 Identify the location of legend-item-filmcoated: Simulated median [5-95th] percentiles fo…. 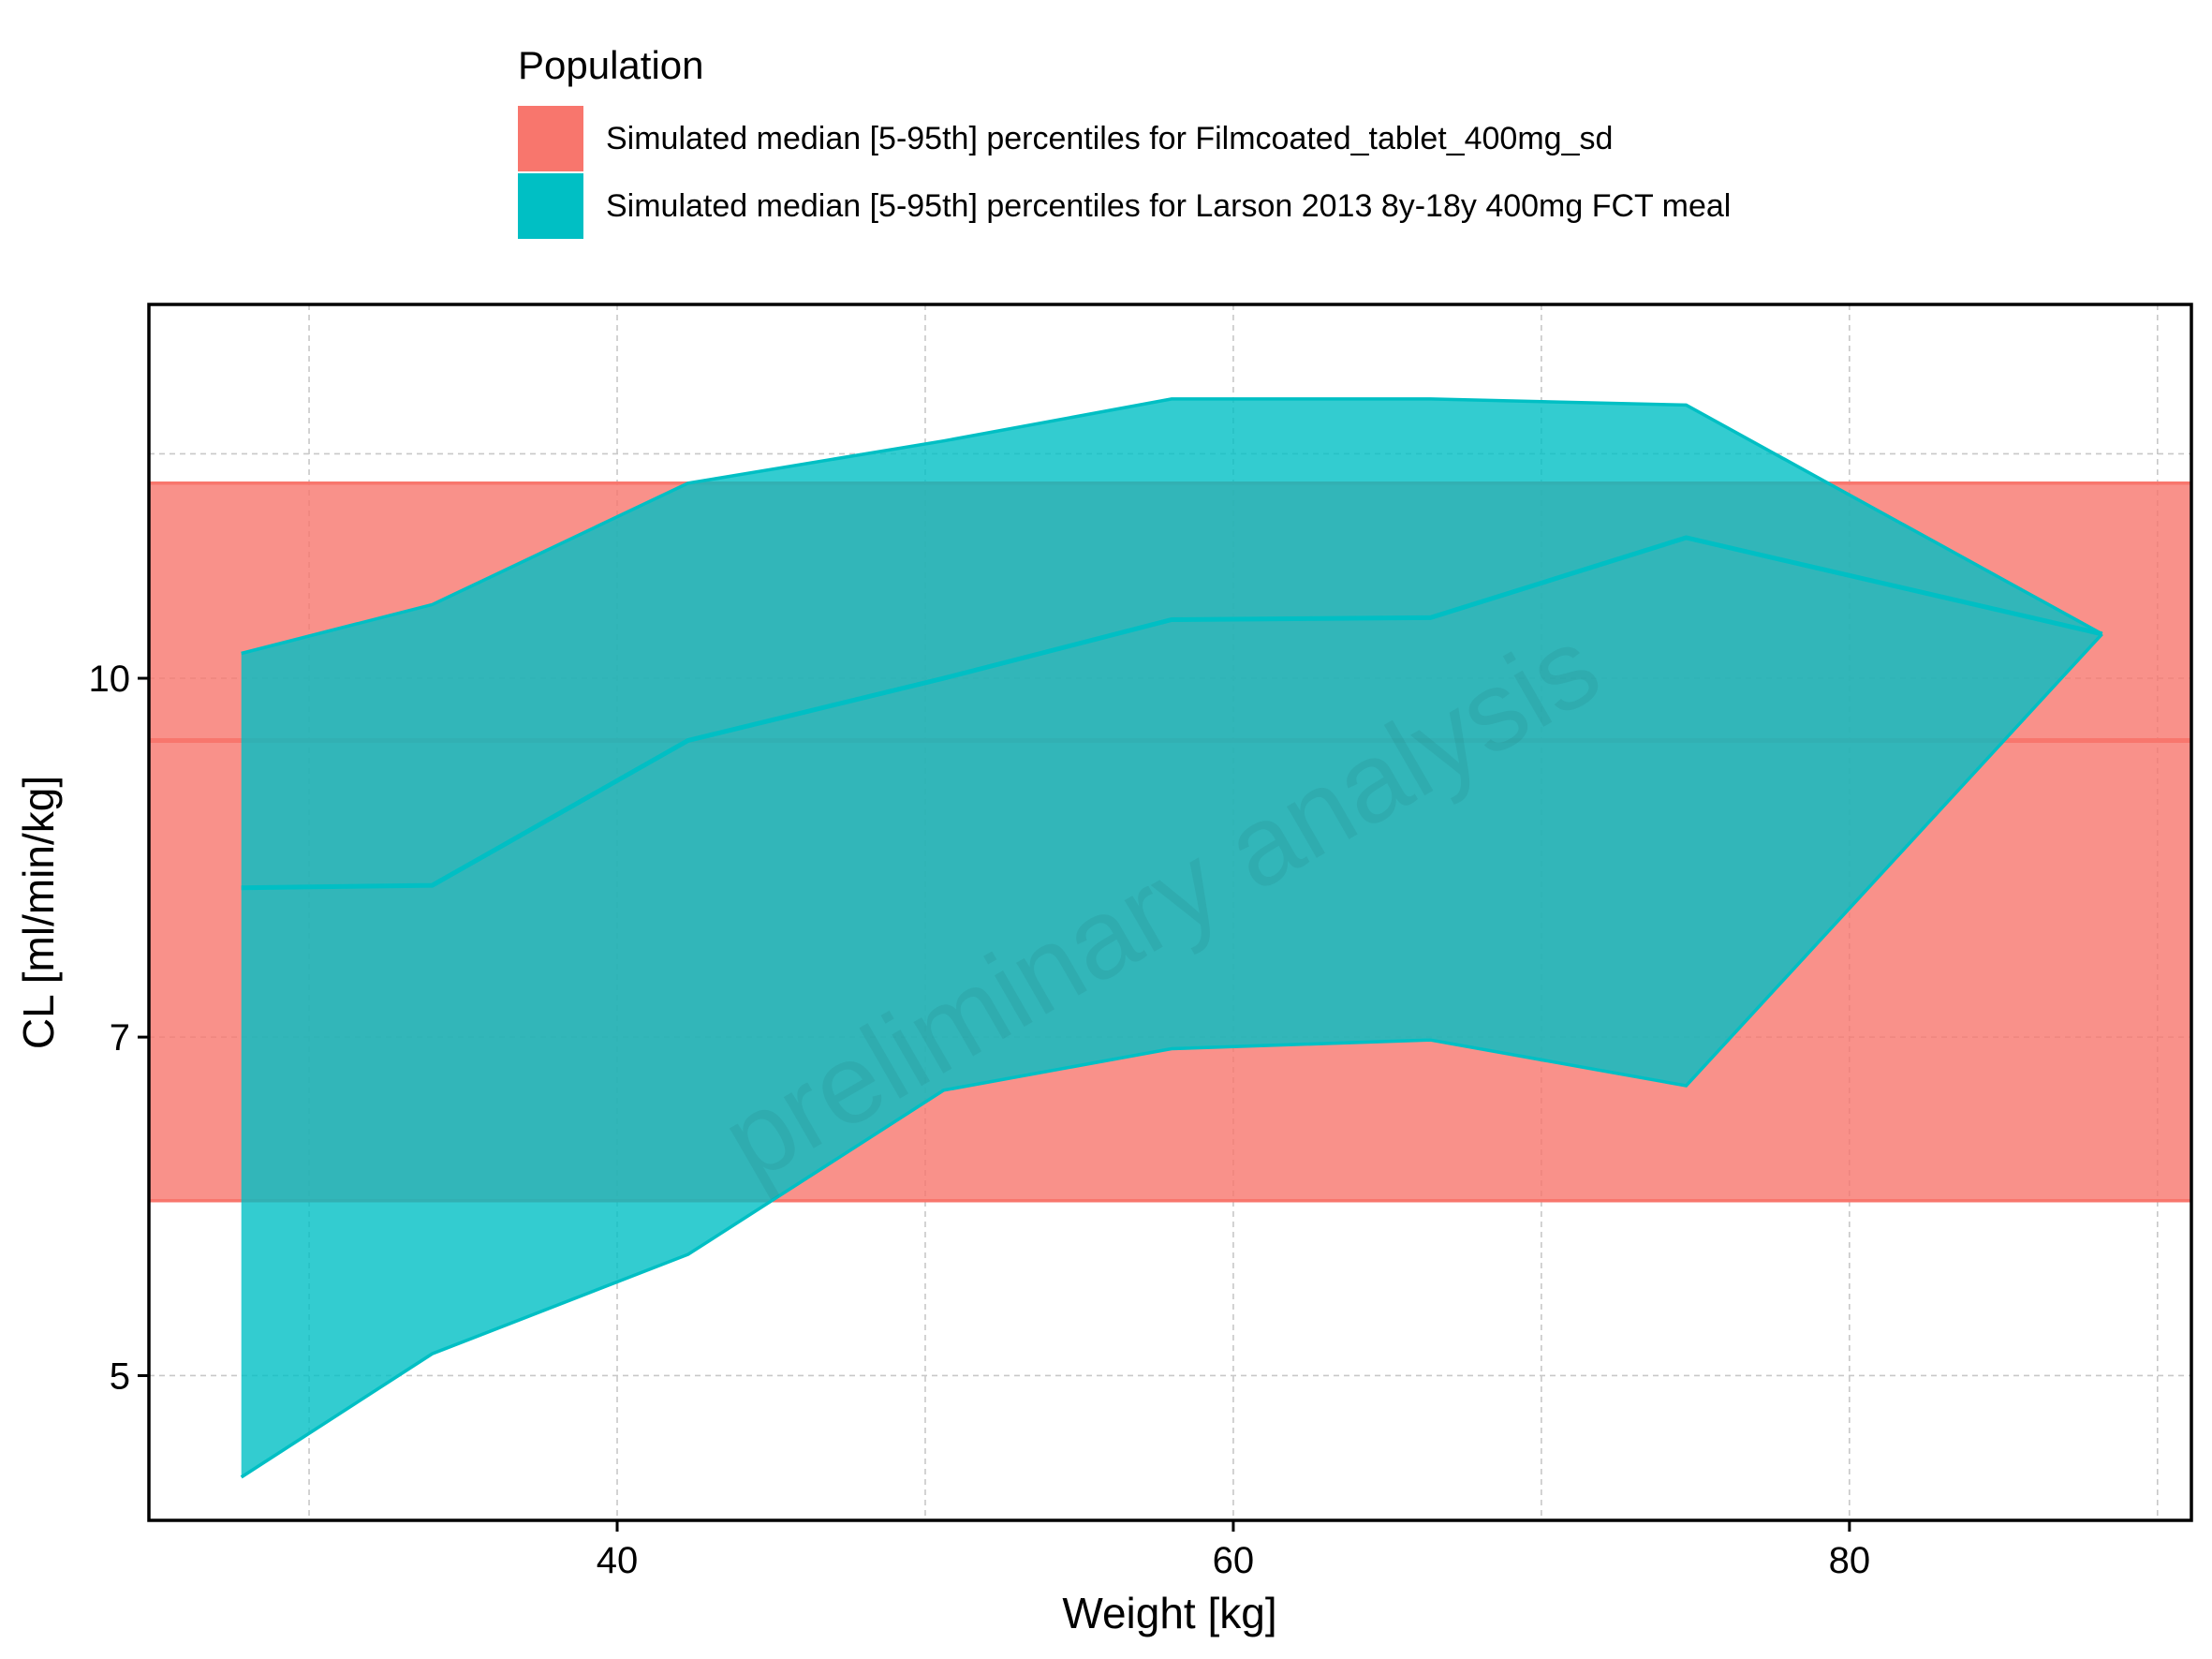
(1125, 138).